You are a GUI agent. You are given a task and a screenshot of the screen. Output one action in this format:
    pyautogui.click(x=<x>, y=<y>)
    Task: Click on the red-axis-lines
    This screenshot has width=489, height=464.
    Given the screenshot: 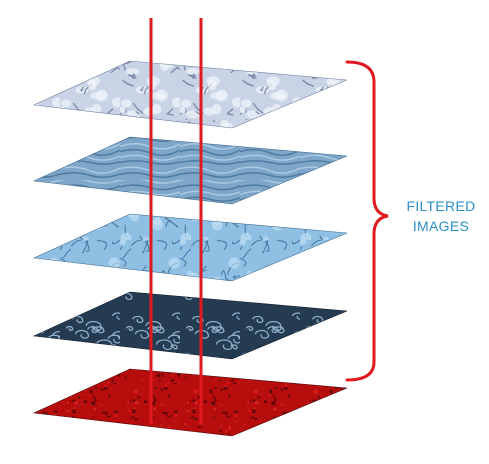 What is the action you would take?
    pyautogui.click(x=176, y=221)
    